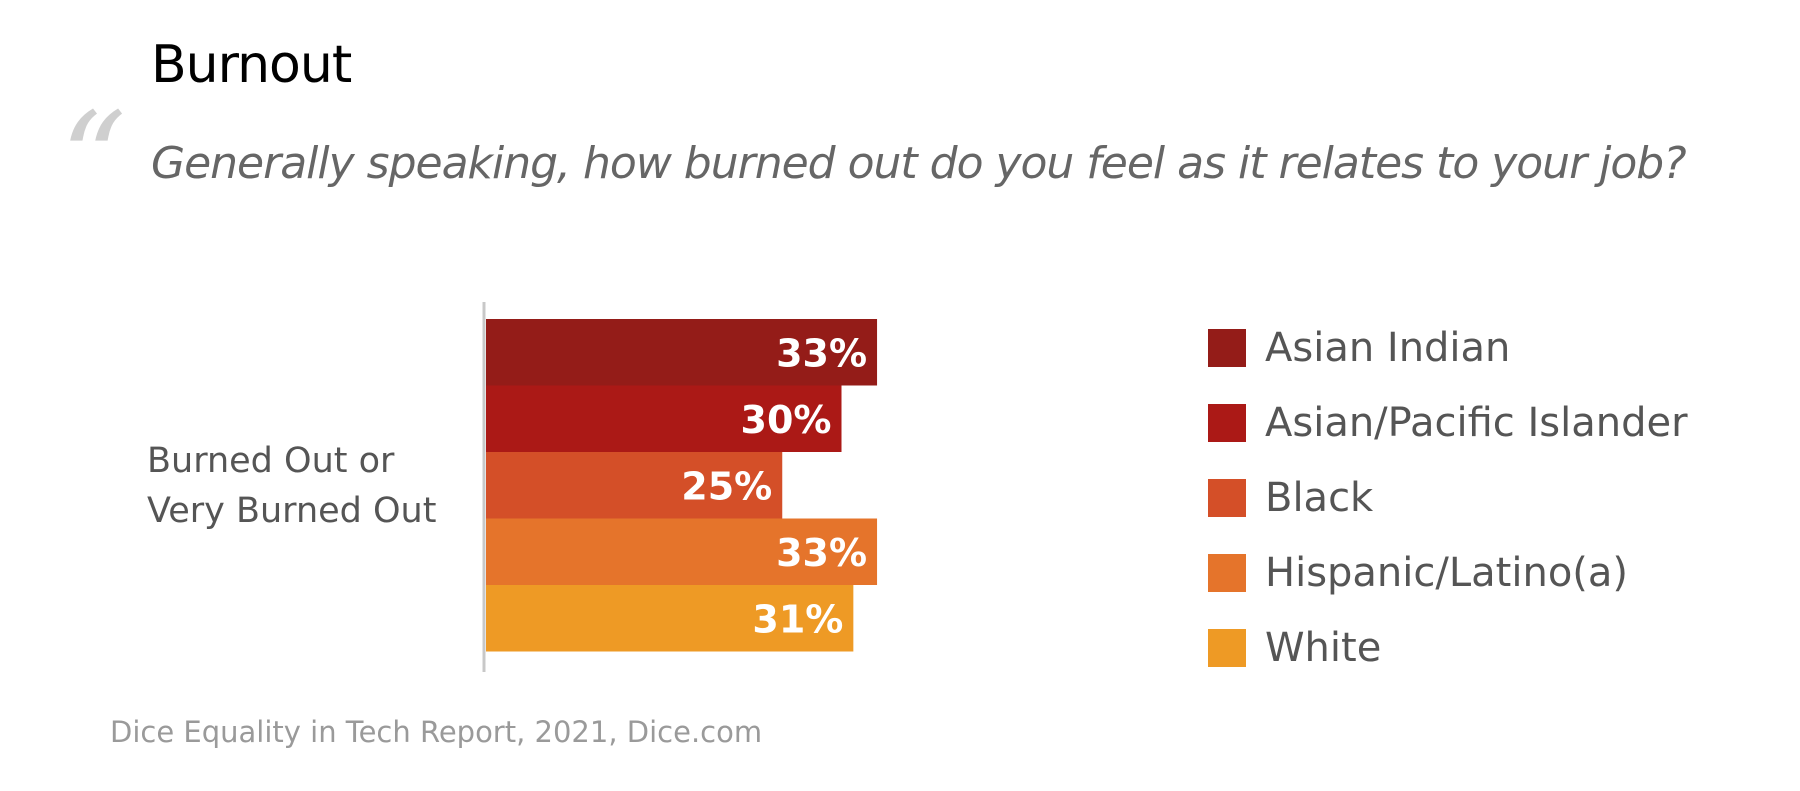  Describe the element at coordinates (1319, 497) in the screenshot. I see `legend-label: Black` at that location.